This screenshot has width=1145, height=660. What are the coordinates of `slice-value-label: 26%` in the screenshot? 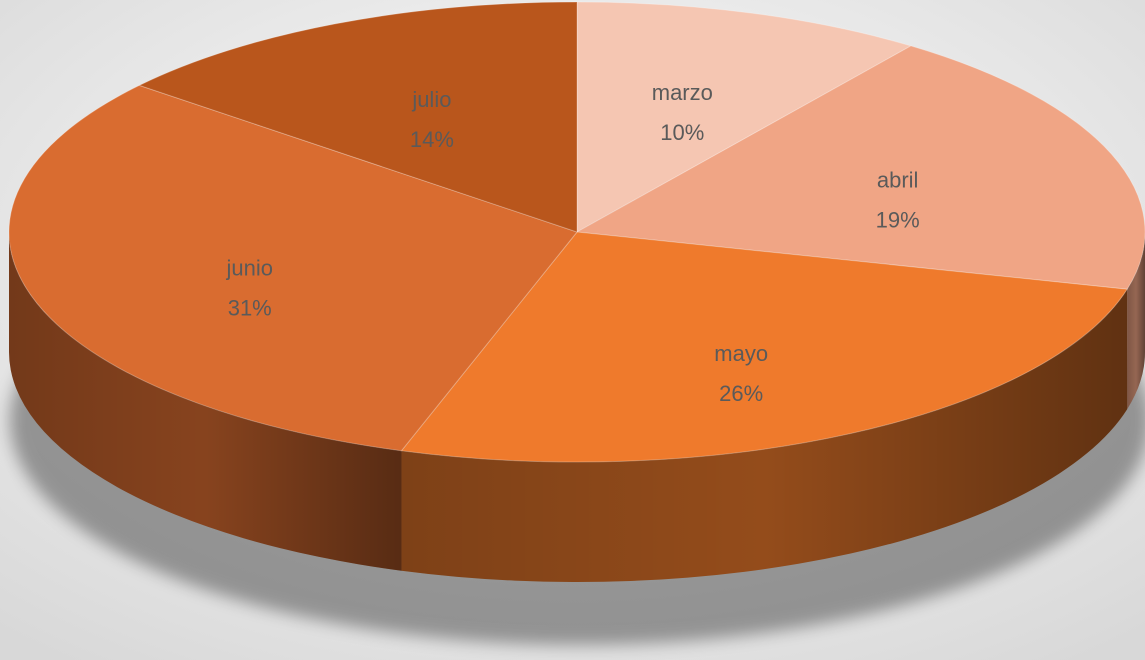 It's located at (741, 393).